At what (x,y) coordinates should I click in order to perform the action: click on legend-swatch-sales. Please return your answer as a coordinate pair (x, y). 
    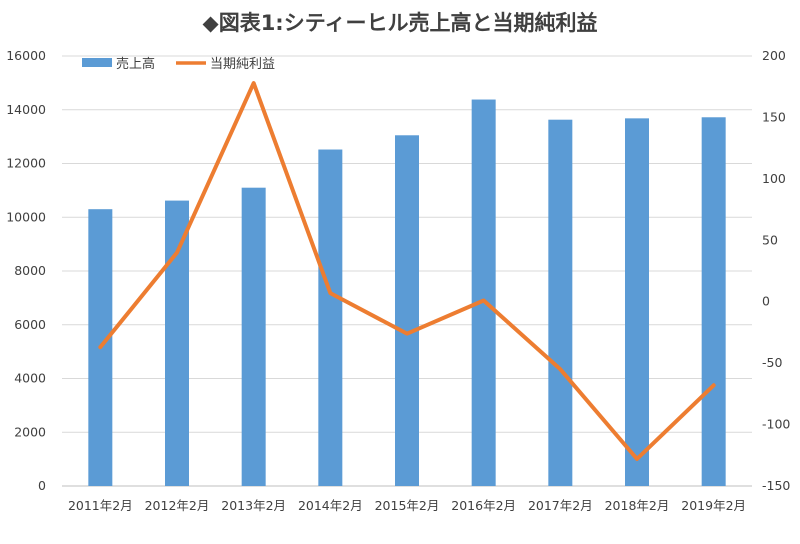
    Looking at the image, I should click on (97, 62).